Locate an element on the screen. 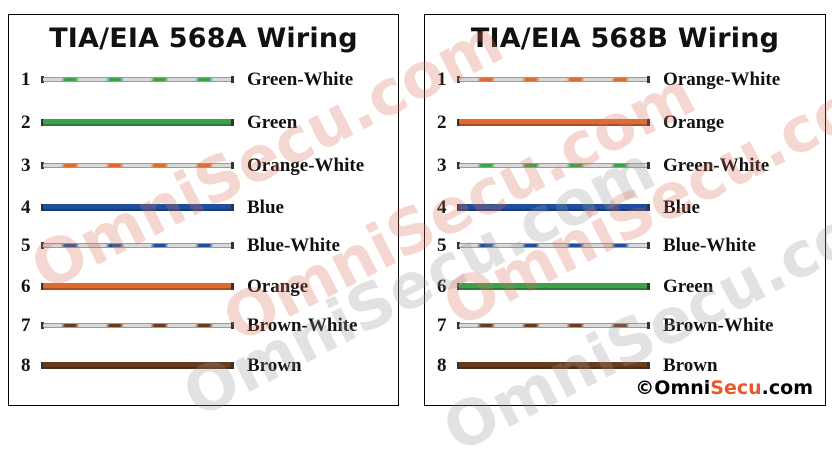  wire-label: Green-White is located at coordinates (716, 165).